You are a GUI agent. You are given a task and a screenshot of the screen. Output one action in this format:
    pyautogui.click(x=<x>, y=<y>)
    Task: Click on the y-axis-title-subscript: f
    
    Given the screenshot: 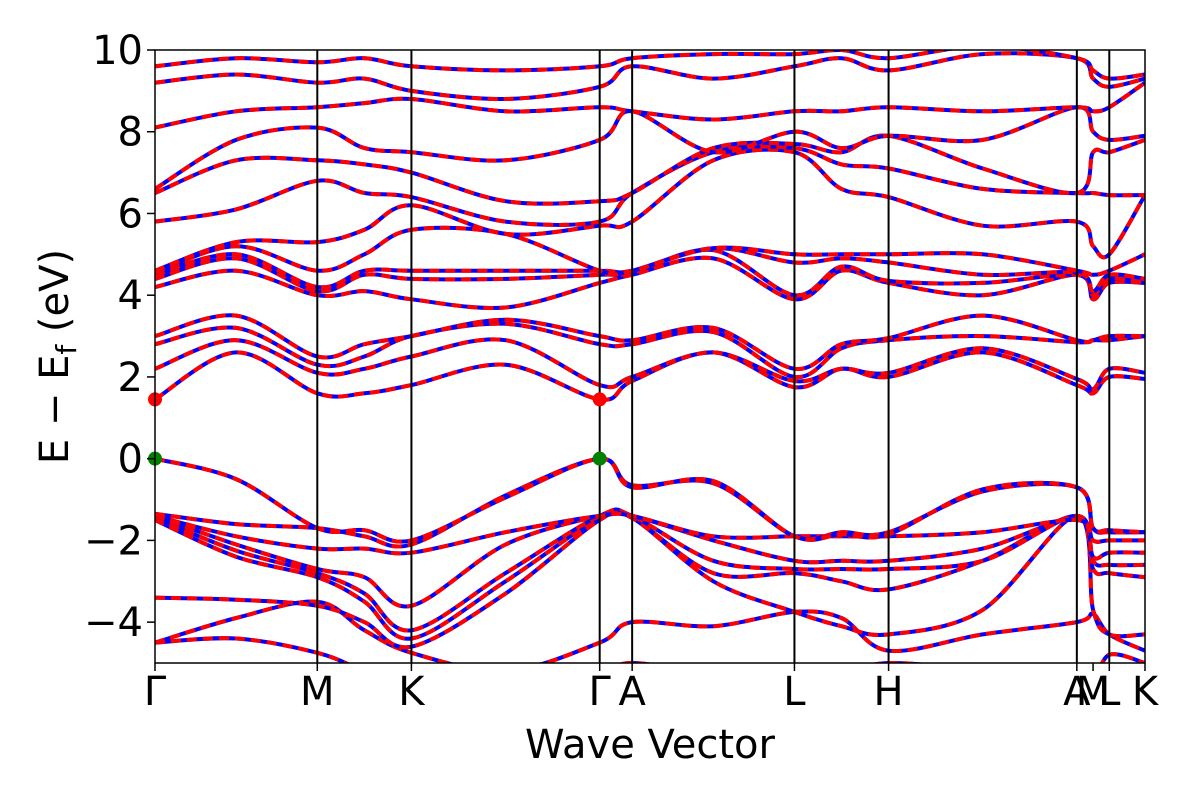 What is the action you would take?
    pyautogui.click(x=66, y=349)
    